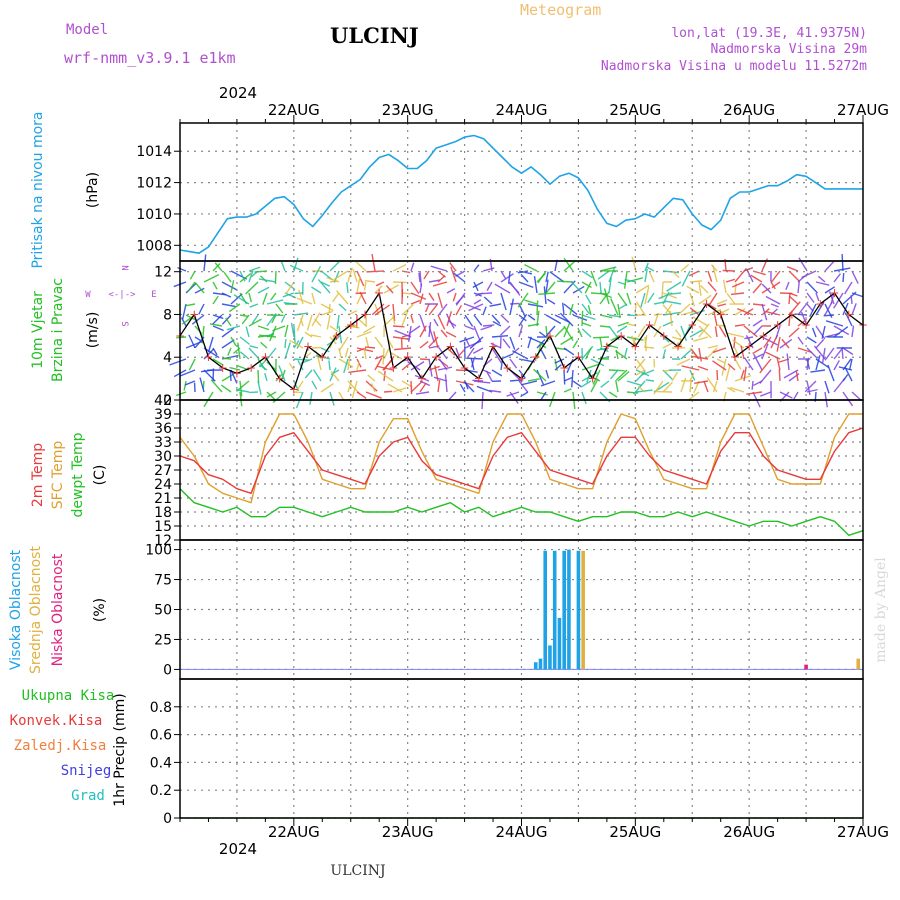 The width and height of the screenshot is (900, 900). I want to click on footer-station: ULCINJ, so click(357, 871).